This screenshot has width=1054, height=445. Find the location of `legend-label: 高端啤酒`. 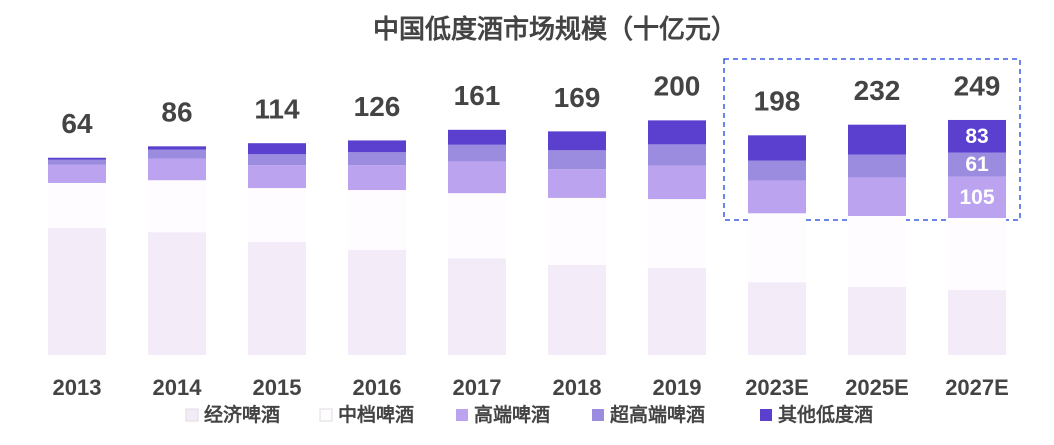

legend-label: 高端啤酒 is located at coordinates (512, 414).